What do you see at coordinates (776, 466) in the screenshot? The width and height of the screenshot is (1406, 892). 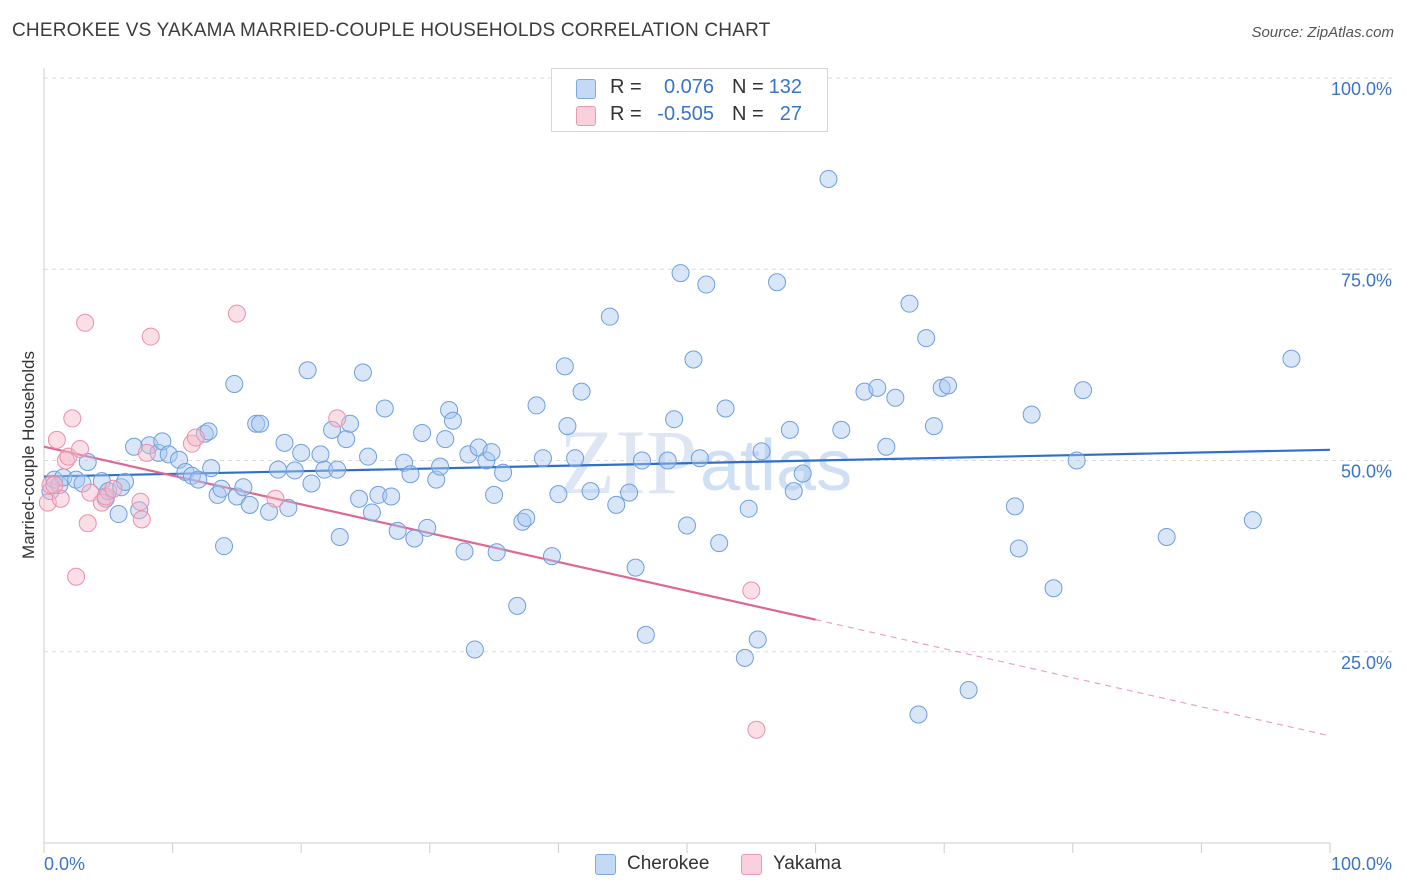 I see `watermark-atlas: atlas` at bounding box center [776, 466].